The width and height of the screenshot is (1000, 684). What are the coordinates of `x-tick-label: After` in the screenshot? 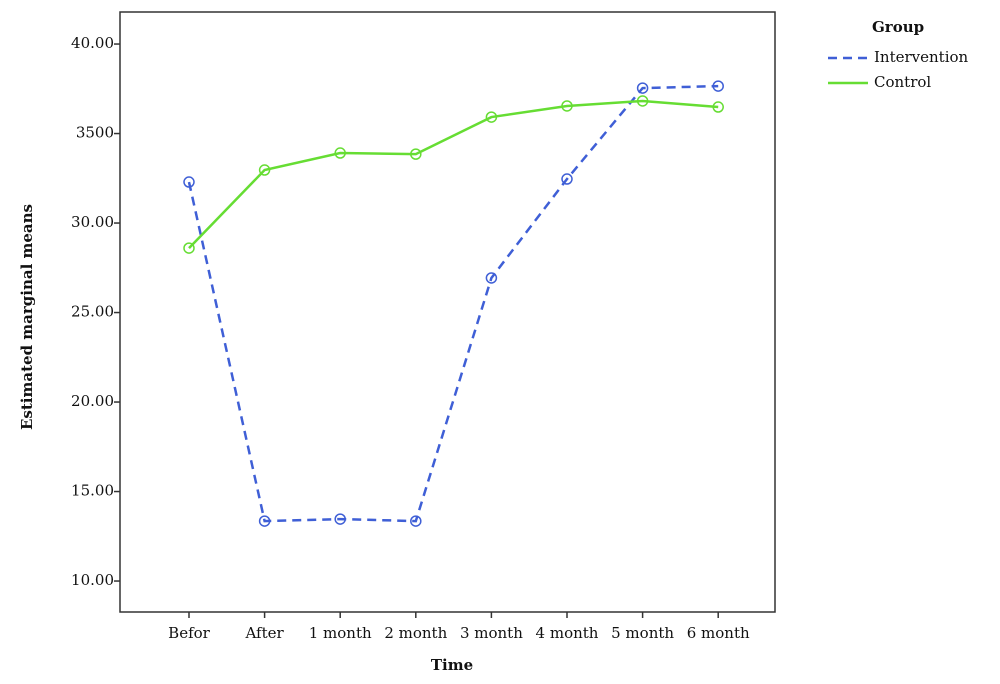 It's located at (264, 633).